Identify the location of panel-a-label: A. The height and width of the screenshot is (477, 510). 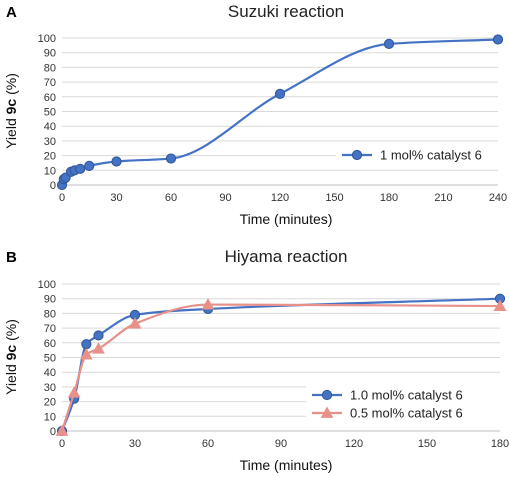
(11, 12).